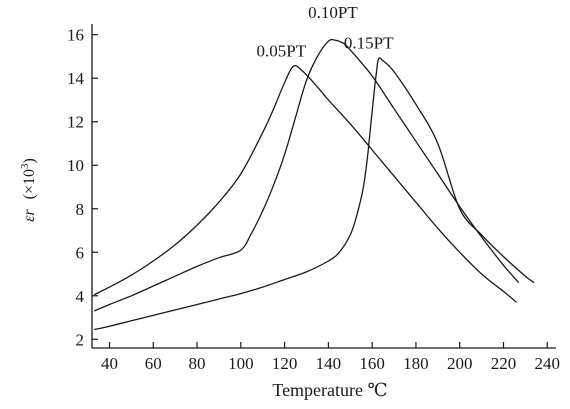 This screenshot has width=570, height=409. Describe the element at coordinates (29, 184) in the screenshot. I see `y-axis-unit: (×10` at that location.